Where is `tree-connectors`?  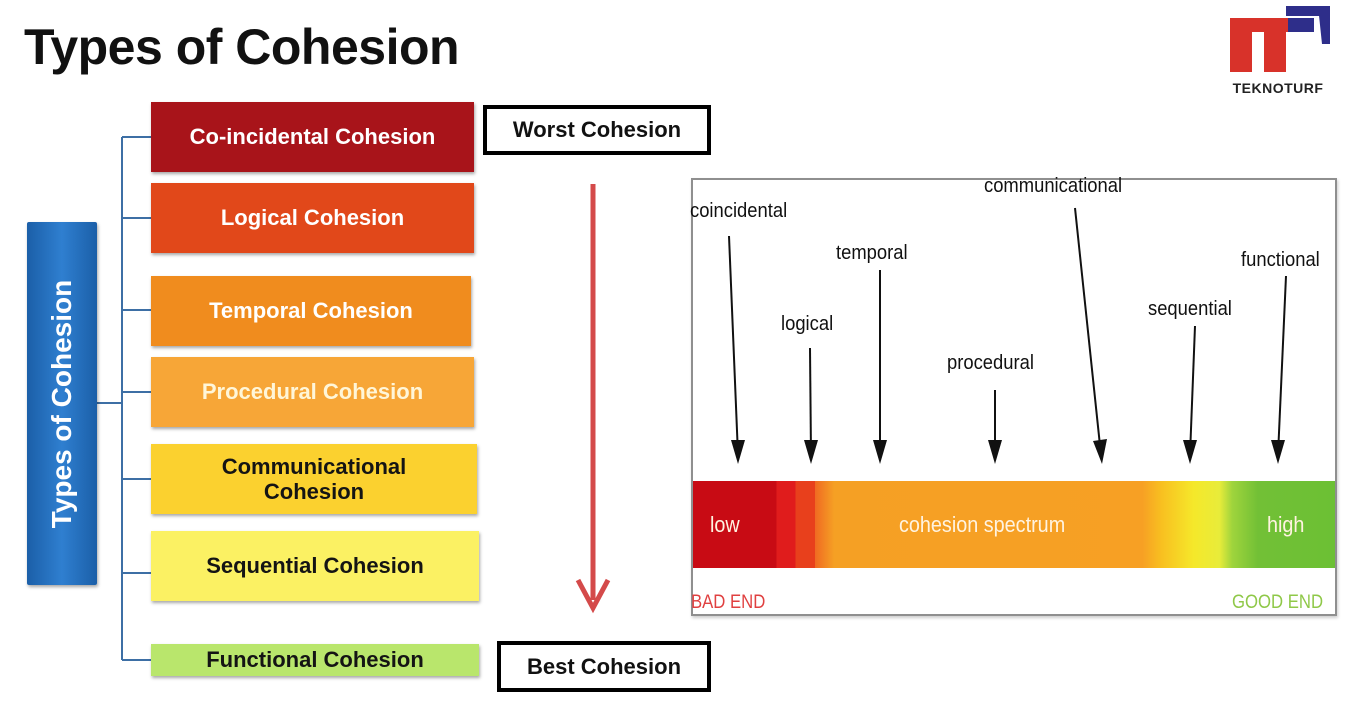 tree-connectors is located at coordinates (124, 398).